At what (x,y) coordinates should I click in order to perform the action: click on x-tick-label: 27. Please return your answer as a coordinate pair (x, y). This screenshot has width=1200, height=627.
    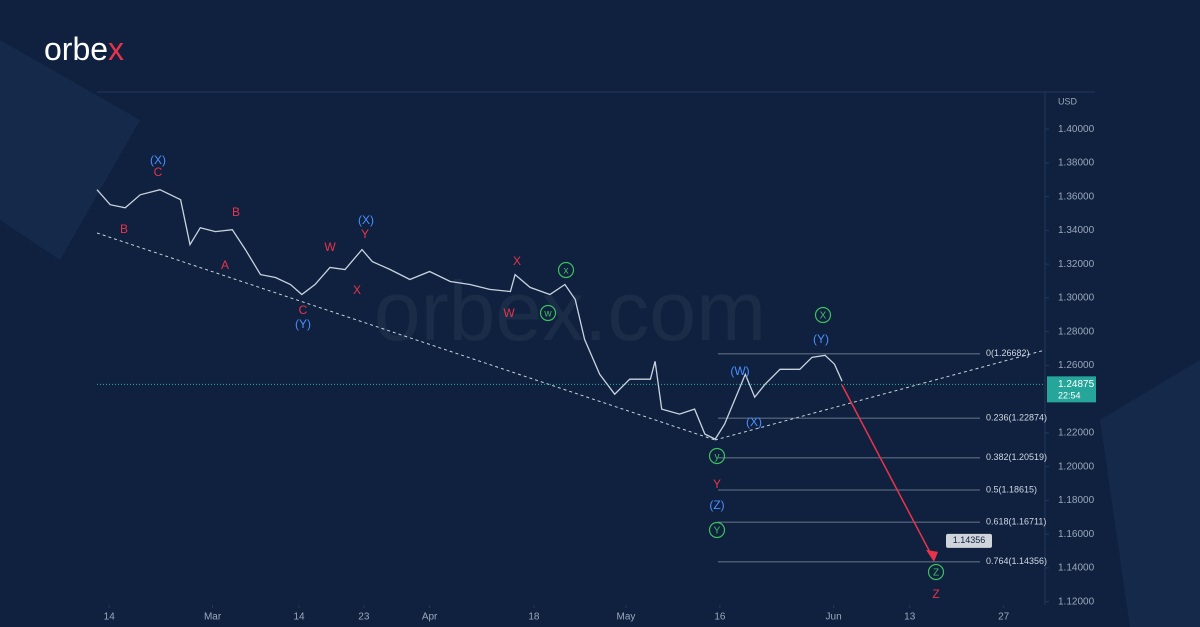
    Looking at the image, I should click on (1004, 617).